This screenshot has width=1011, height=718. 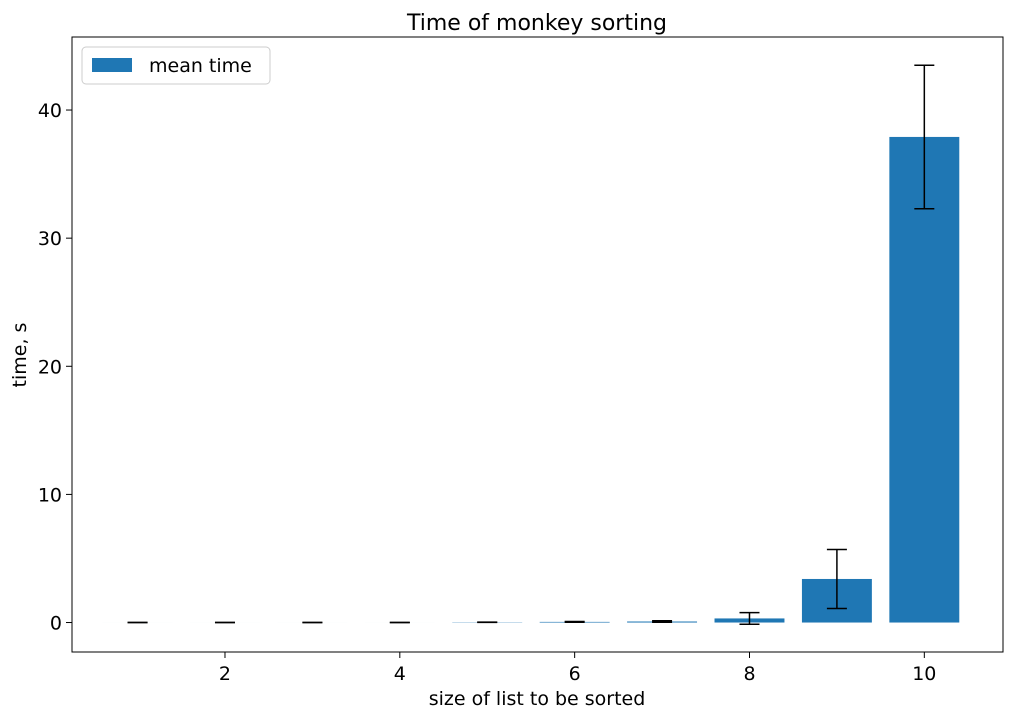 What do you see at coordinates (400, 674) in the screenshot?
I see `x-tick-label-4: 4` at bounding box center [400, 674].